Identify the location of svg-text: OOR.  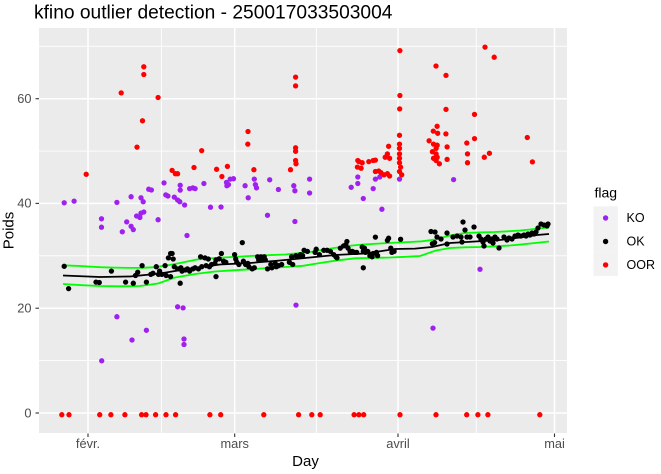
(641, 265).